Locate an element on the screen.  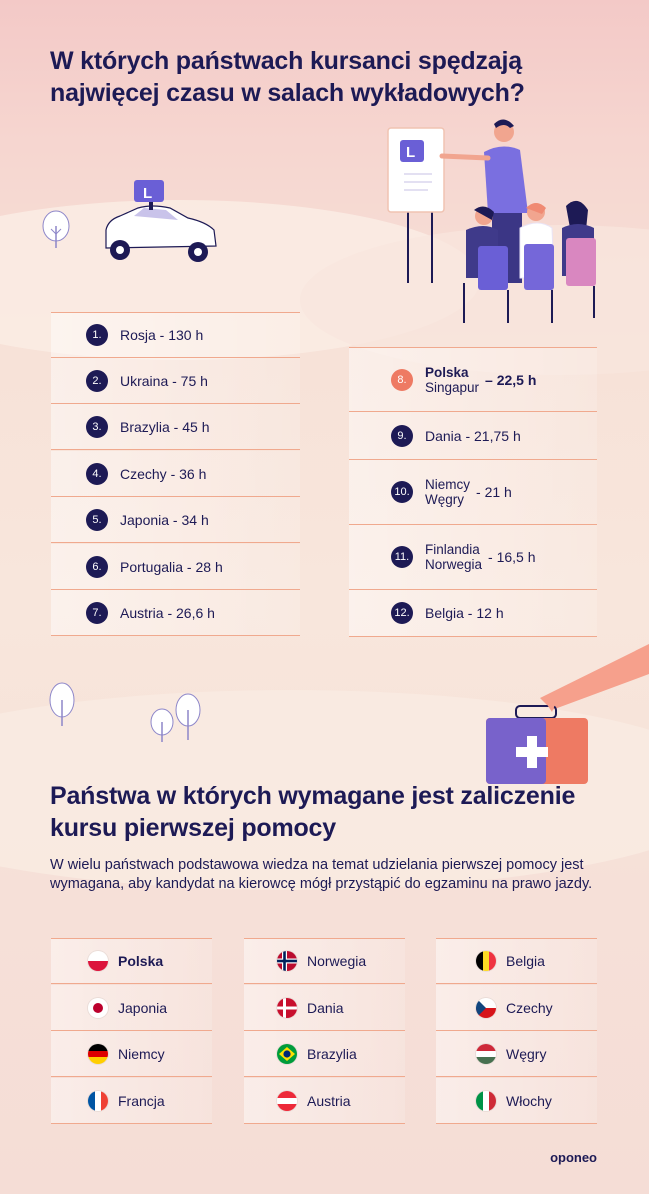
ranking-row-7: 7. Austria - 26,6 h is located at coordinates (175, 613).